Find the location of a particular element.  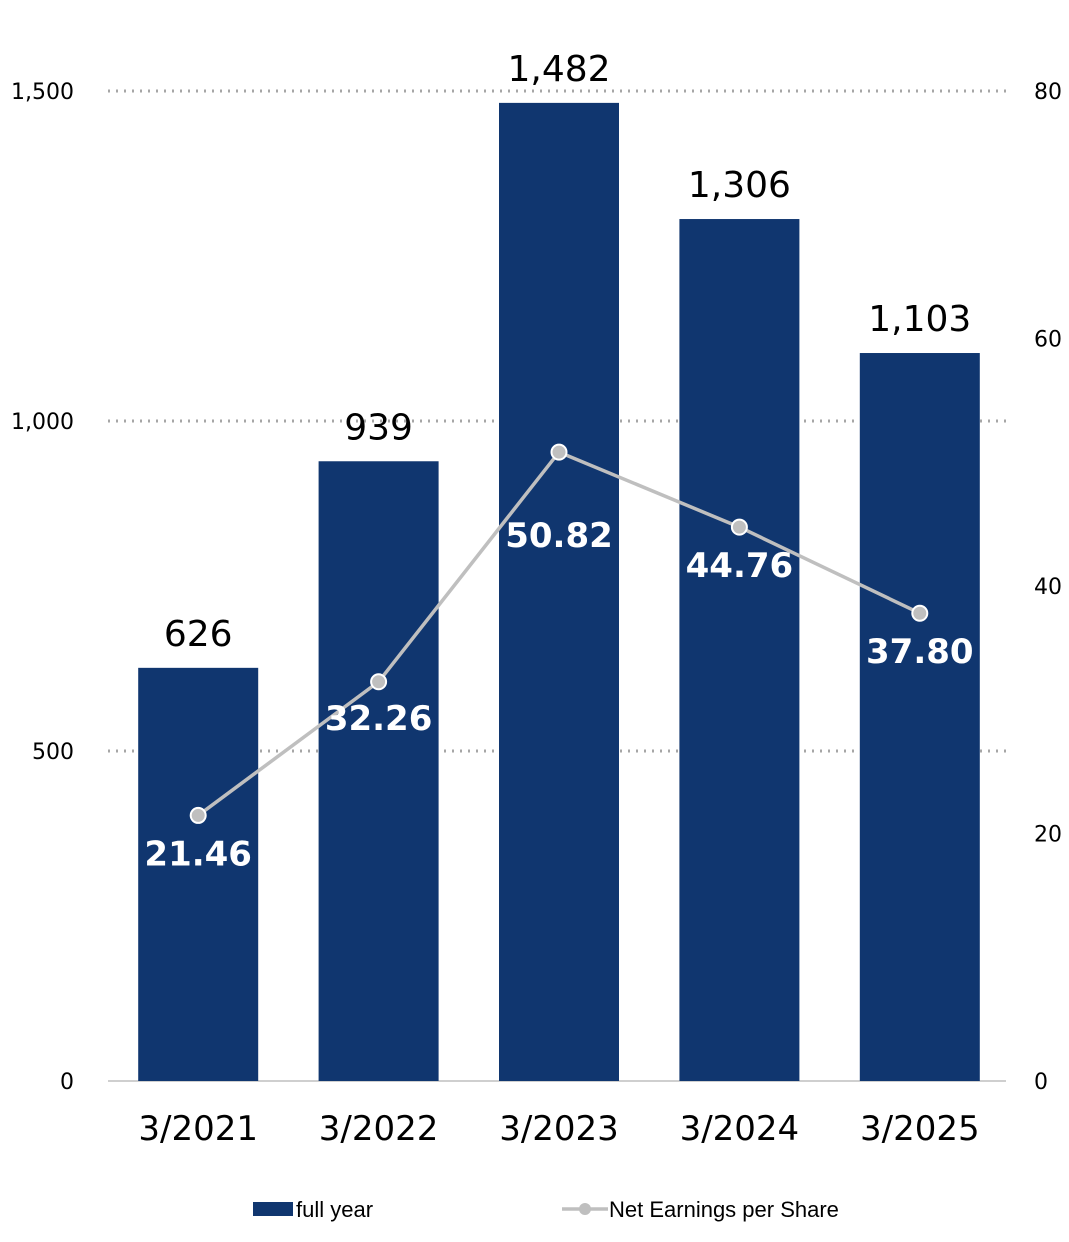

x-axis-tick-label: 3/2023 is located at coordinates (559, 1129).